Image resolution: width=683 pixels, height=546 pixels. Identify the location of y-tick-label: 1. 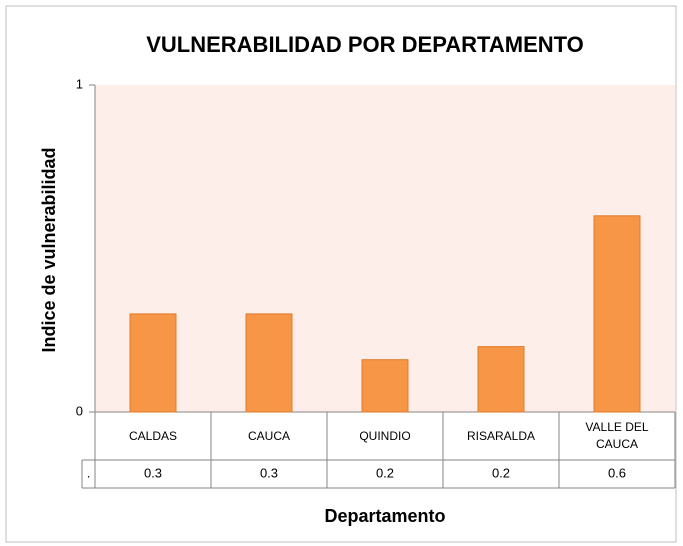
(79, 83).